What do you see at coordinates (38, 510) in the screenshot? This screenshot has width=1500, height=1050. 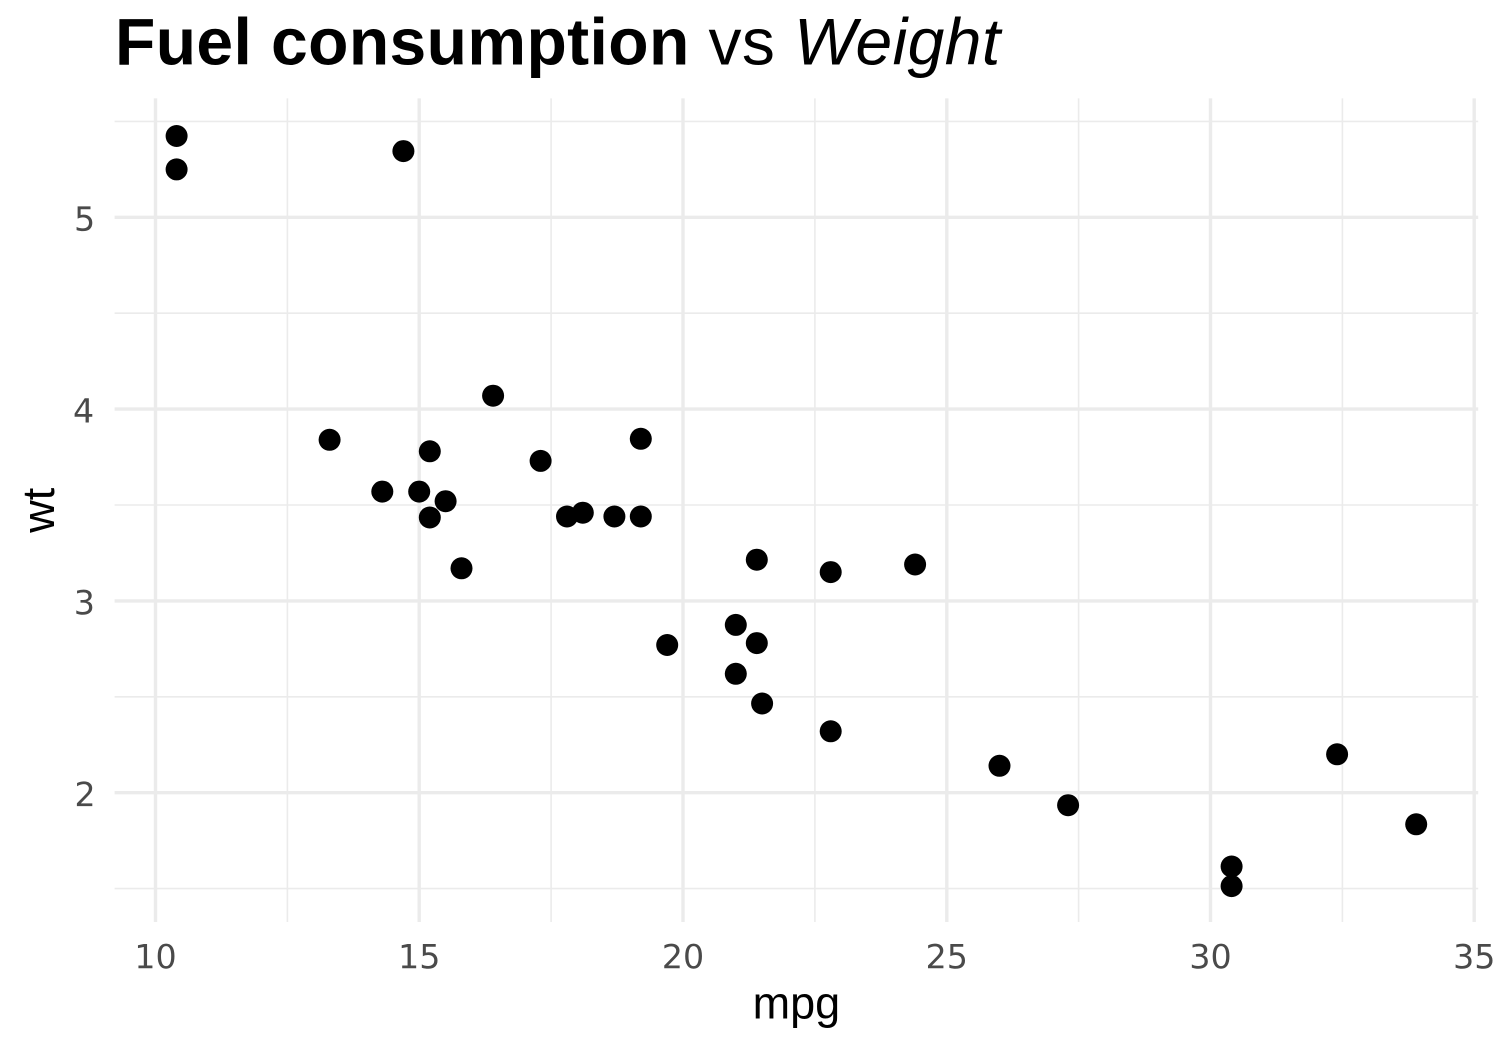 I see `svg-text: wt` at bounding box center [38, 510].